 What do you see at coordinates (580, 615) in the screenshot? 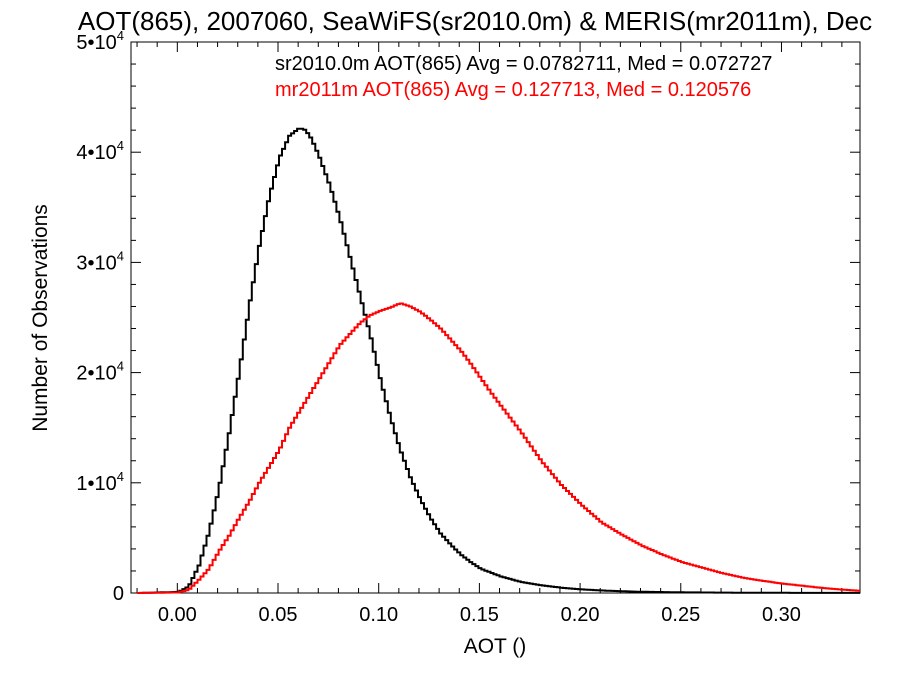
I see `x-tick-label: 0.20` at bounding box center [580, 615].